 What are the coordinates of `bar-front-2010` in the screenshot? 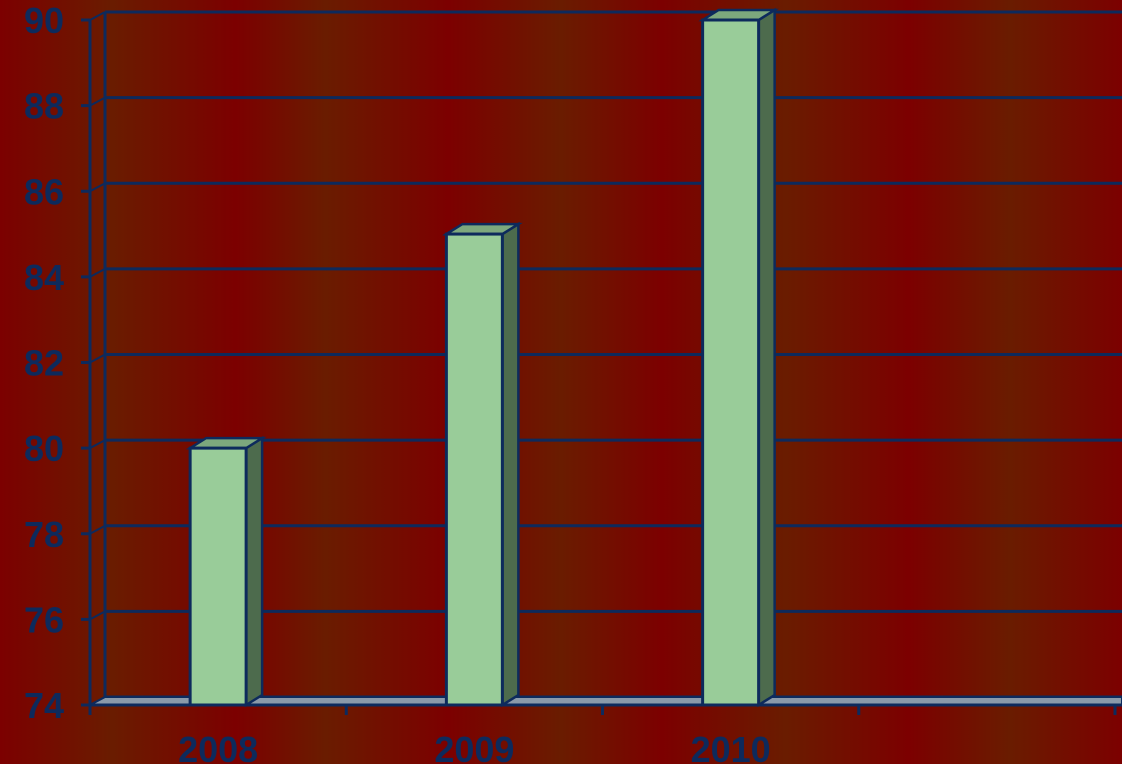 It's located at (731, 362).